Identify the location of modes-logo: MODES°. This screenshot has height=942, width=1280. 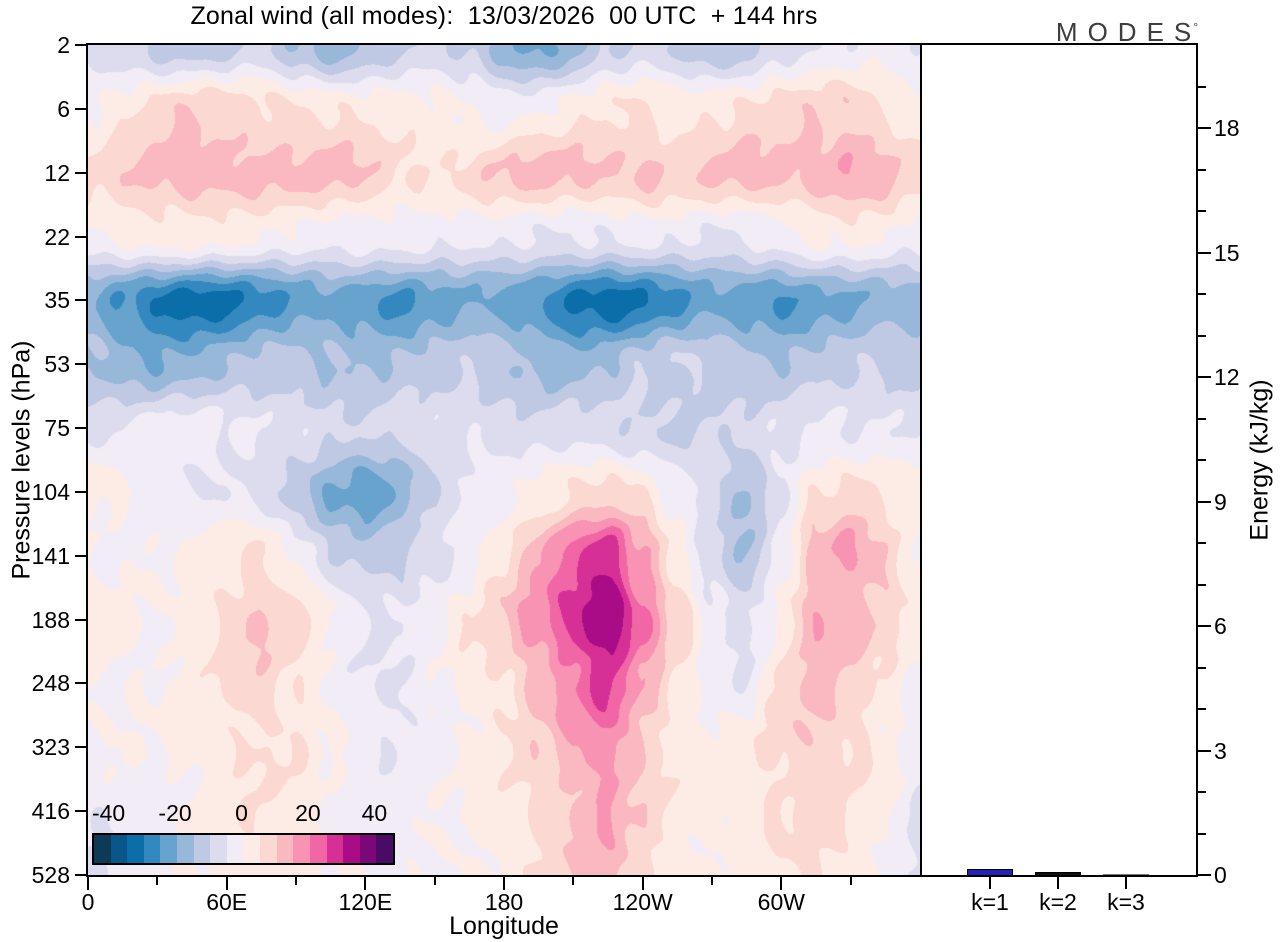
(1127, 32).